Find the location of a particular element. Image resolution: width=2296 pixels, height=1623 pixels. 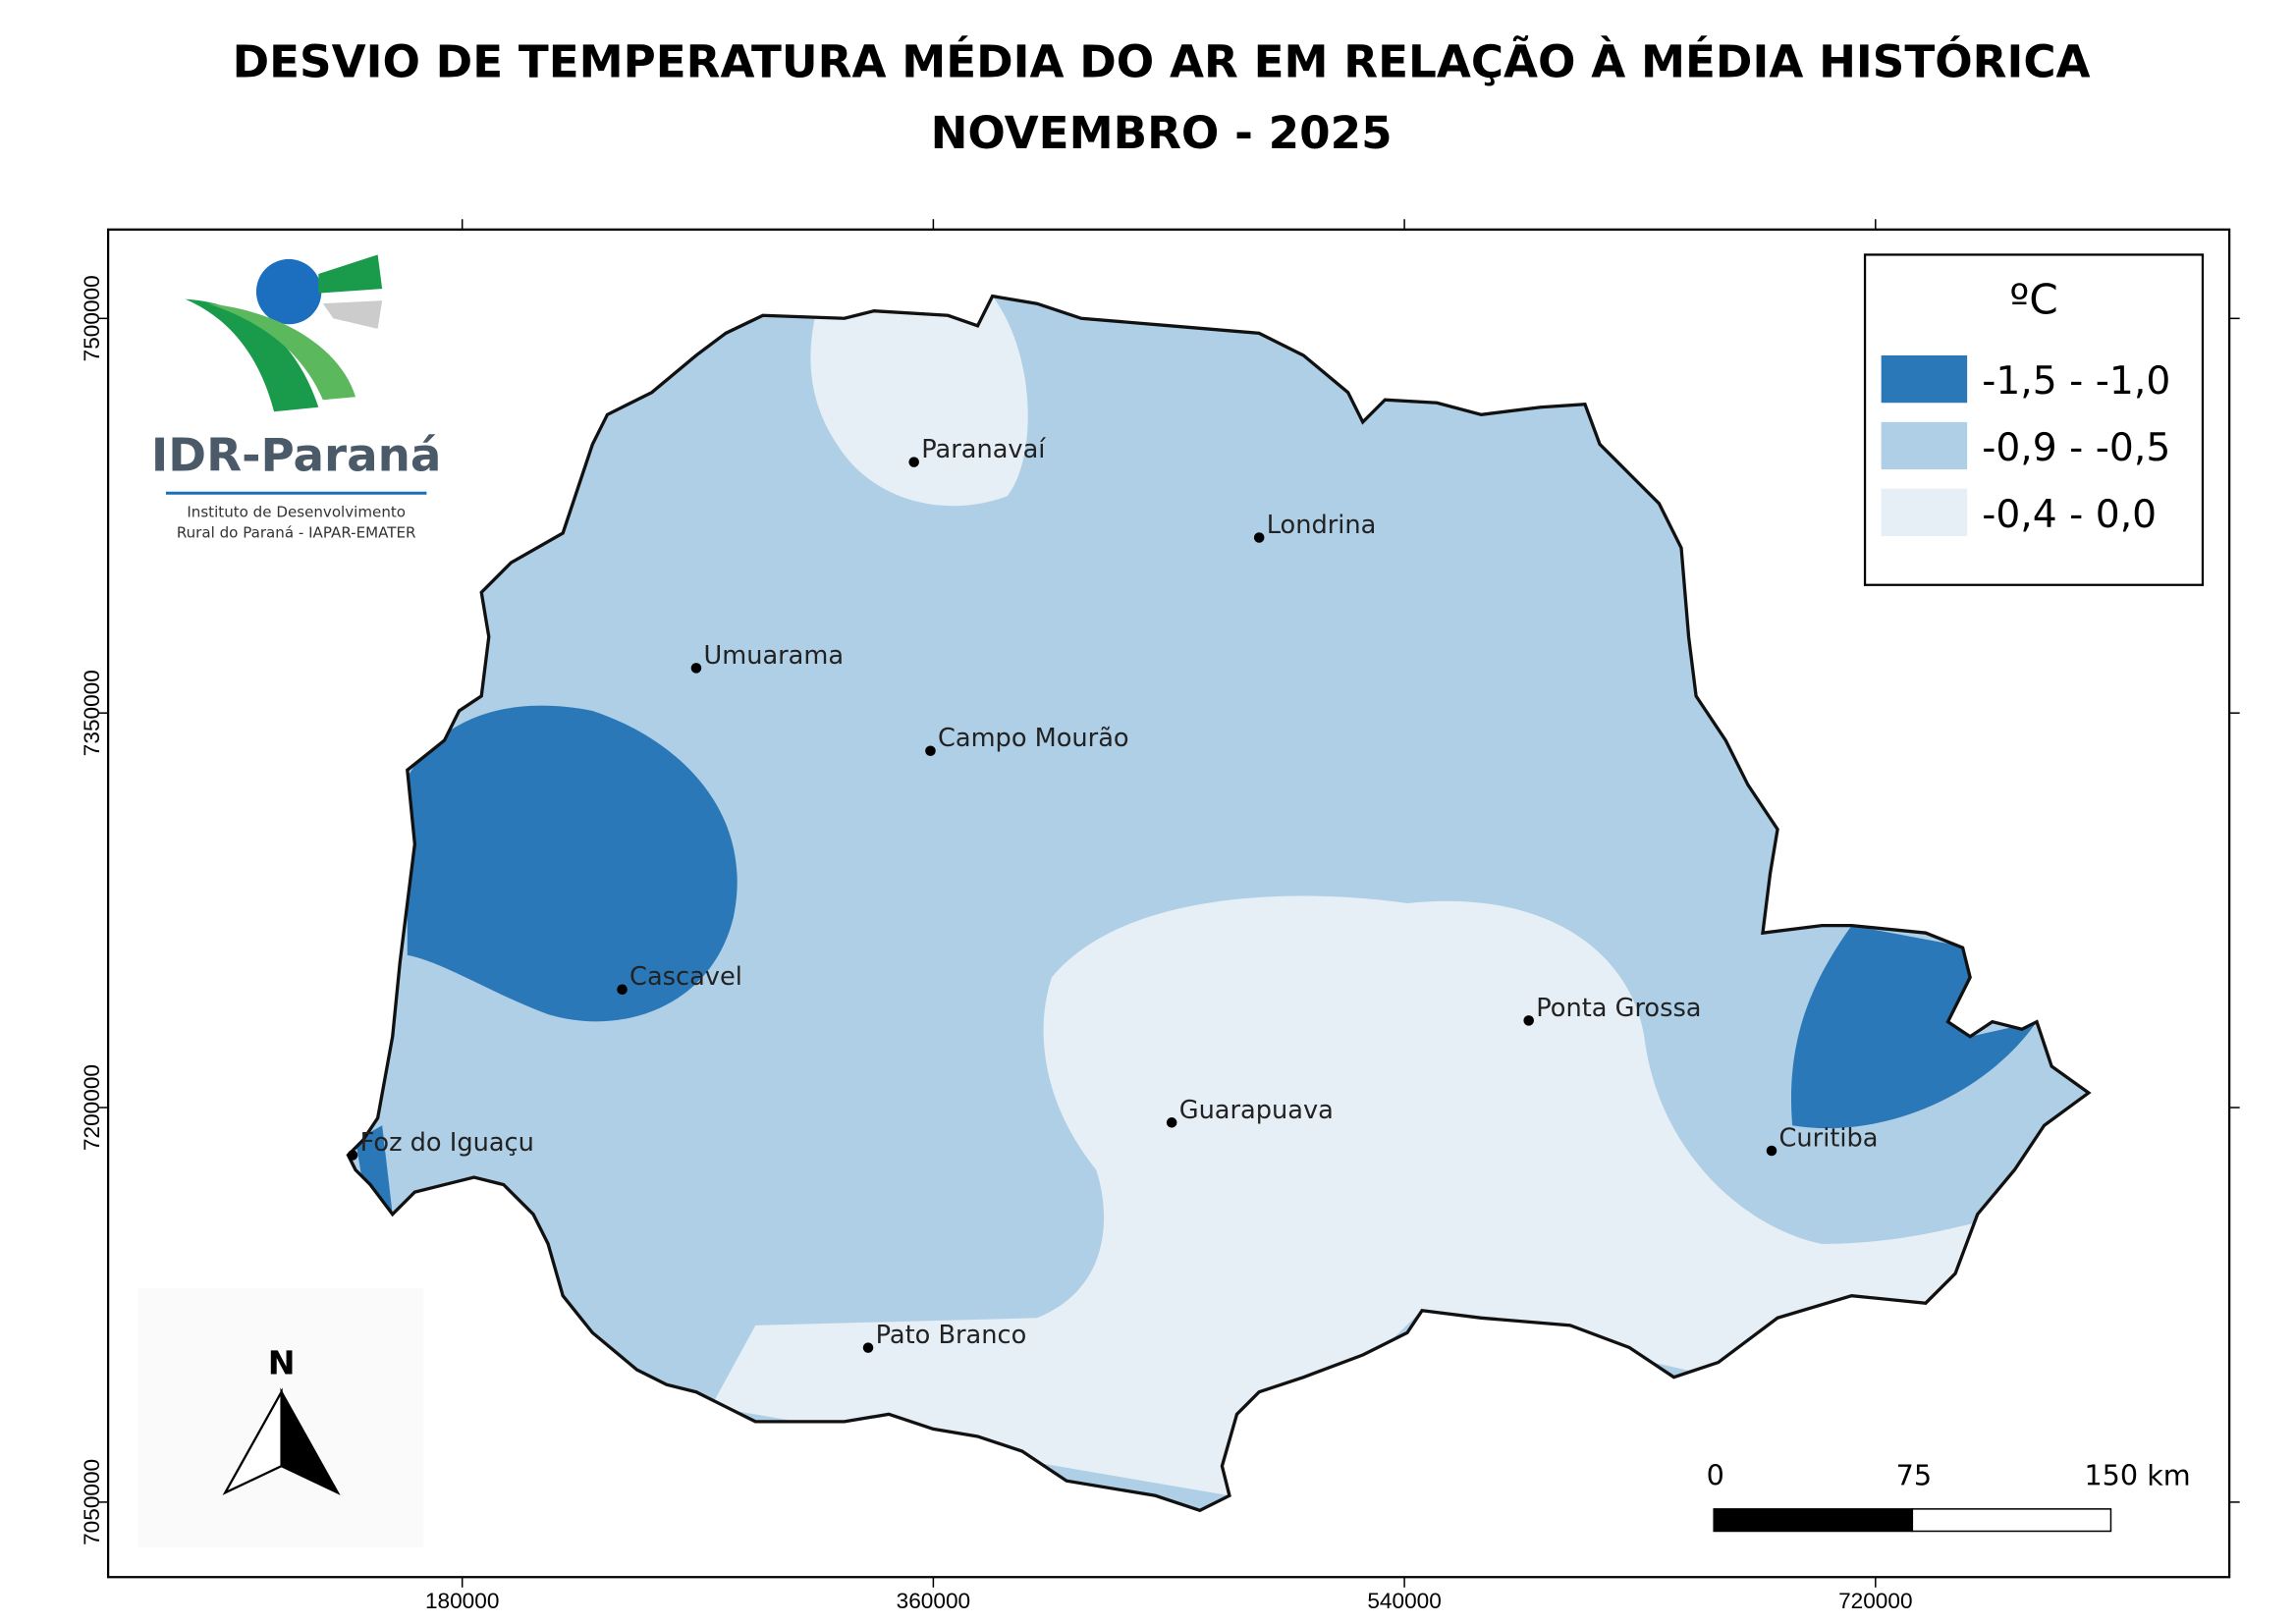

map-subtitle: NOVEMBRO - 2025 is located at coordinates (1162, 133).